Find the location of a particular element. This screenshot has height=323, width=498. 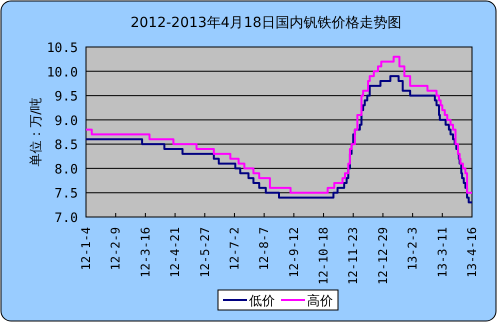

y-tick-label: 7.0 is located at coordinates (66, 218).